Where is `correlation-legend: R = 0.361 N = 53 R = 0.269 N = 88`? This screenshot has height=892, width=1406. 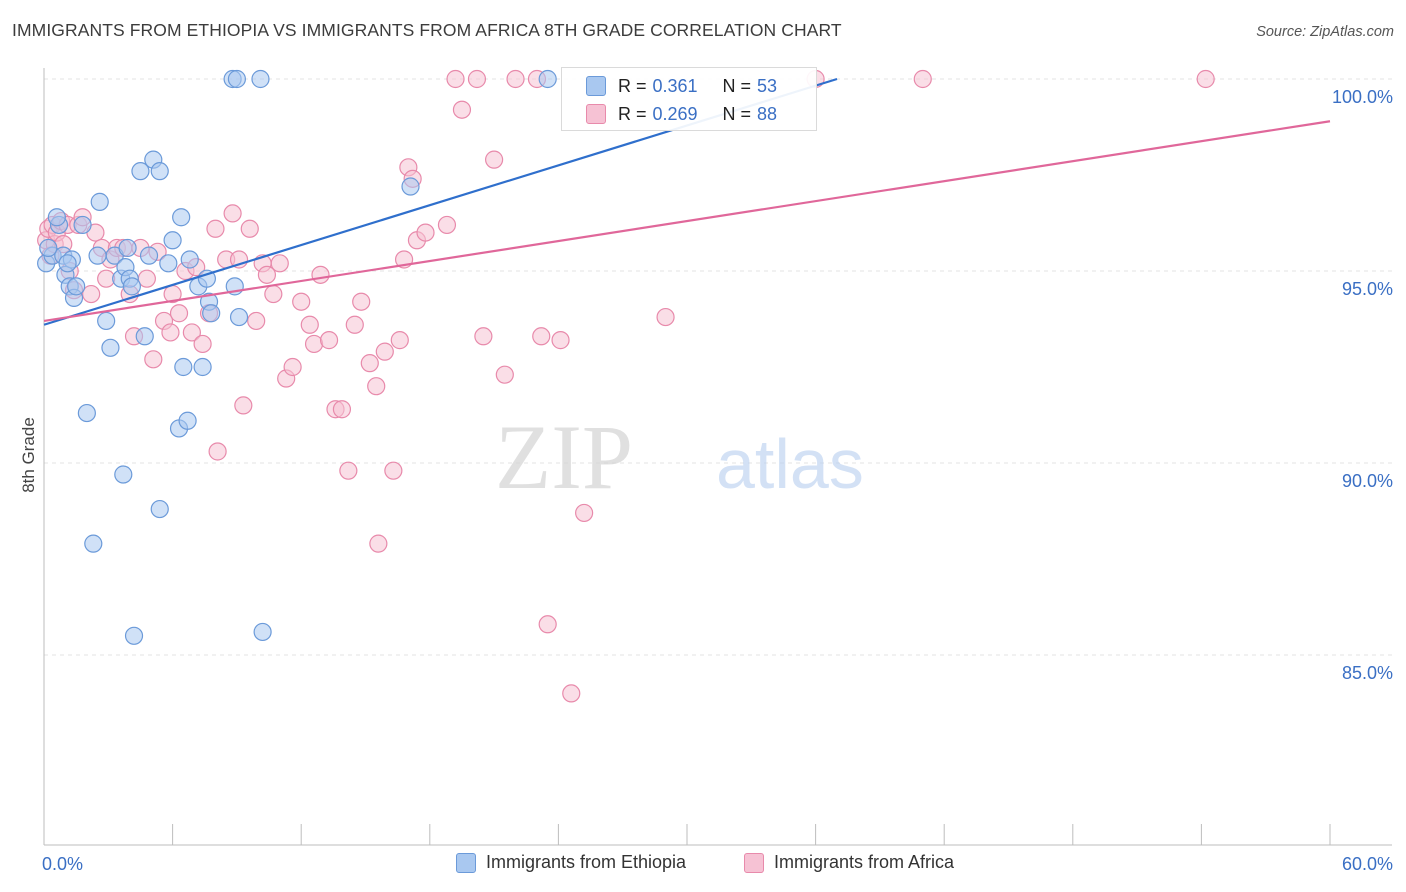 correlation-legend: R = 0.361 N = 53 R = 0.269 N = 88 is located at coordinates (689, 99).